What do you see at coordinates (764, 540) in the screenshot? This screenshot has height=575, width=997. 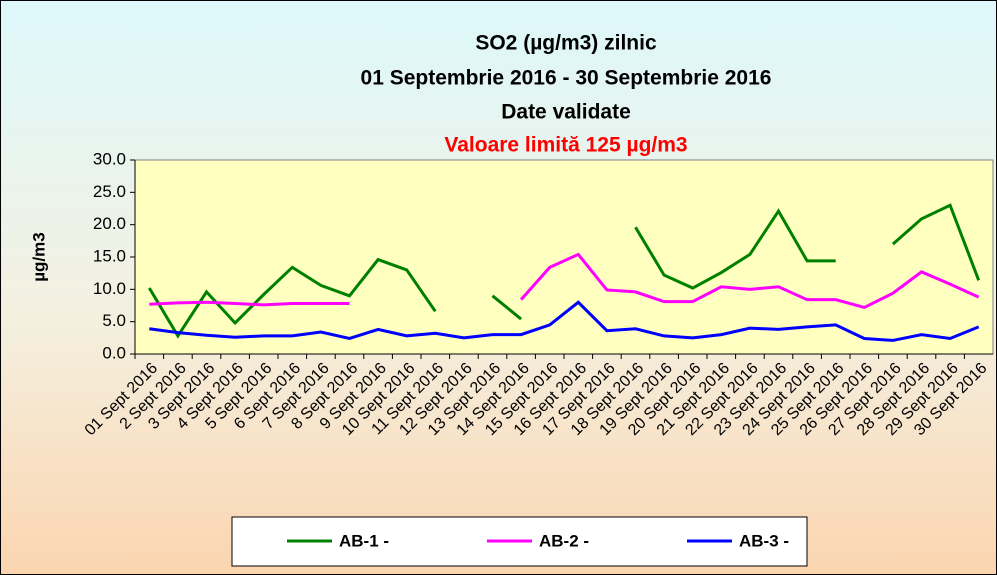 I see `legend-label: AB-3 -` at bounding box center [764, 540].